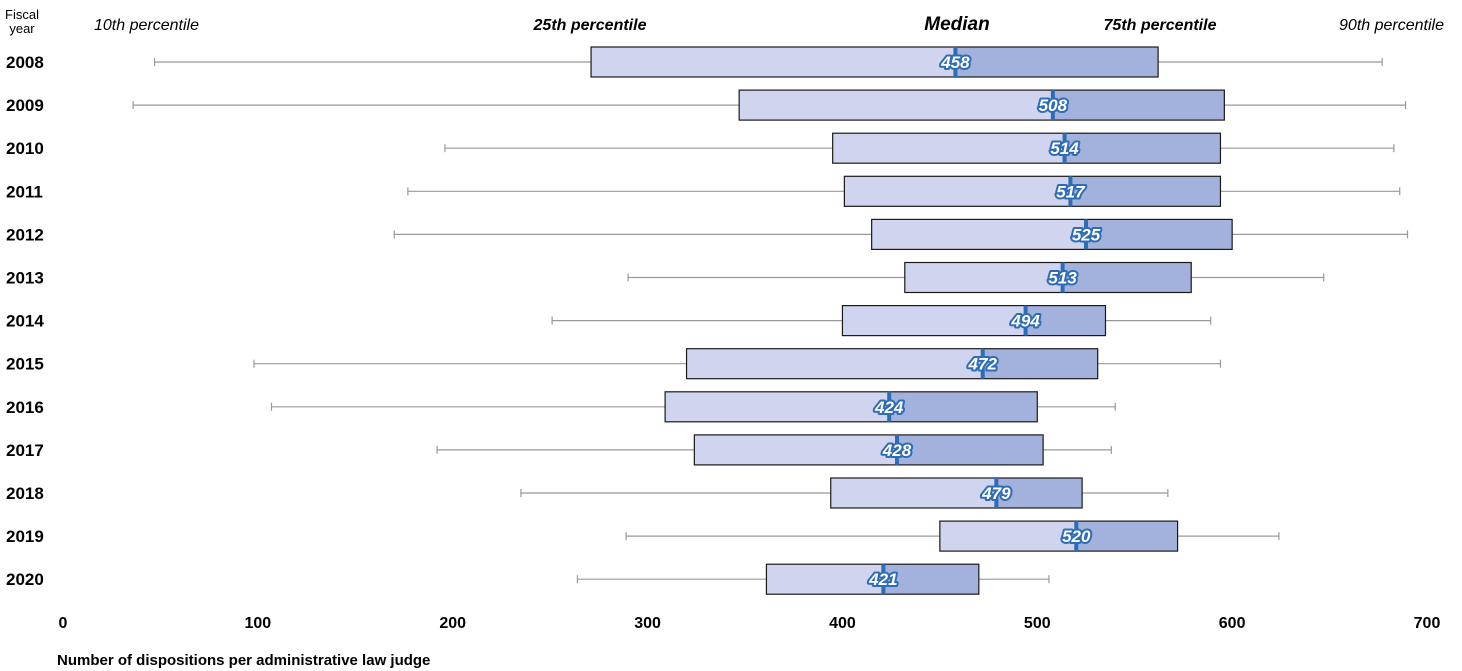 This screenshot has height=671, width=1462. I want to click on x-tick-label: 500, so click(1037, 623).